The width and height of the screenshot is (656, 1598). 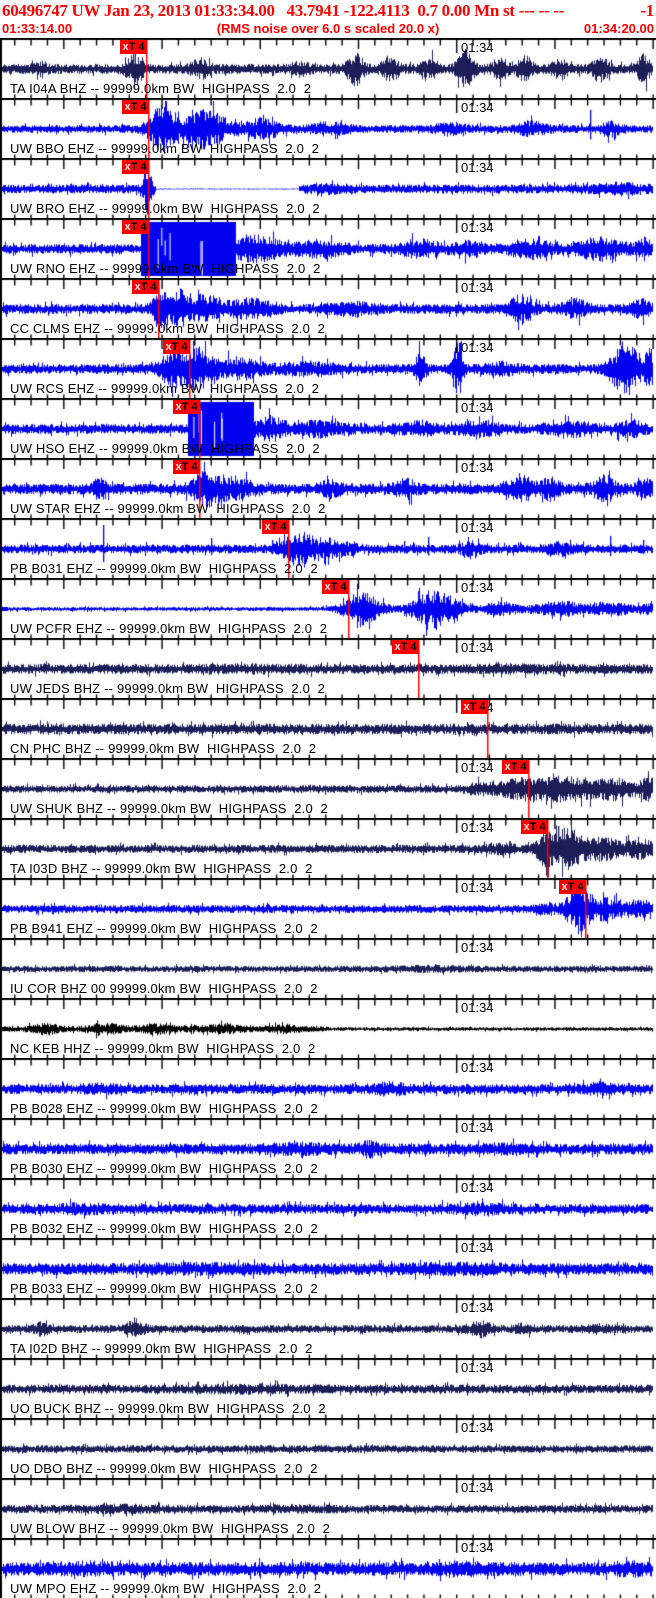 I want to click on phase-pick-flag-PB-B941: xT 4, so click(x=572, y=887).